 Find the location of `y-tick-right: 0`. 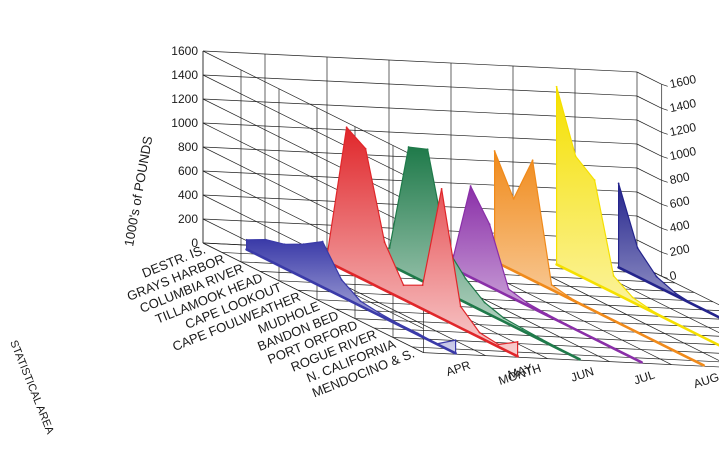

y-tick-right: 0 is located at coordinates (673, 275).